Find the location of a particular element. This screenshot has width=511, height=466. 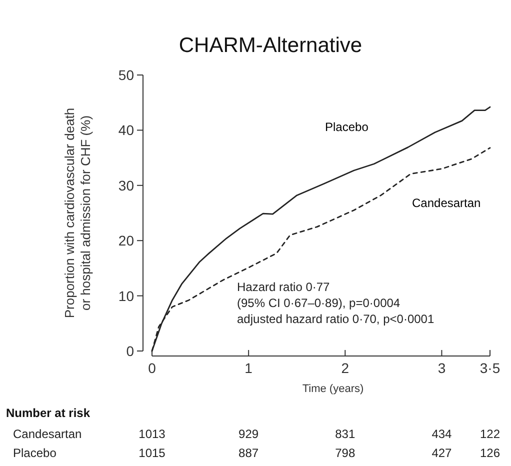

y-tick-label: 0 is located at coordinates (130, 351).